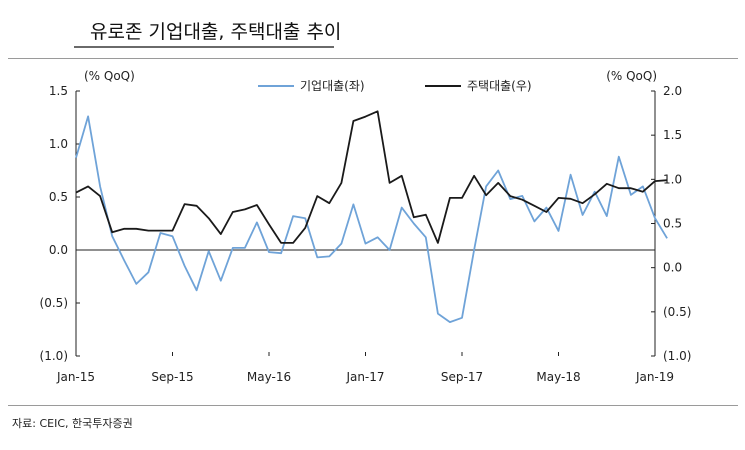 The width and height of the screenshot is (745, 450). I want to click on x-tick-label: Jan-15, so click(75, 377).